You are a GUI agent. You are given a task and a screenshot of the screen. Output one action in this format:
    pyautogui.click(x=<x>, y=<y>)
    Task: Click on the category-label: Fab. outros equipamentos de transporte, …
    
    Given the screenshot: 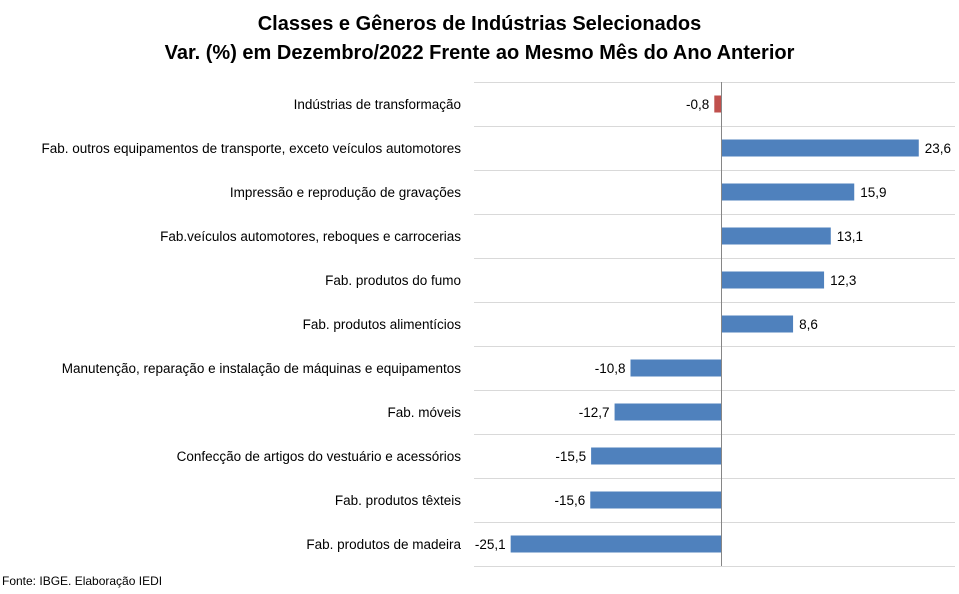 What is the action you would take?
    pyautogui.click(x=252, y=148)
    